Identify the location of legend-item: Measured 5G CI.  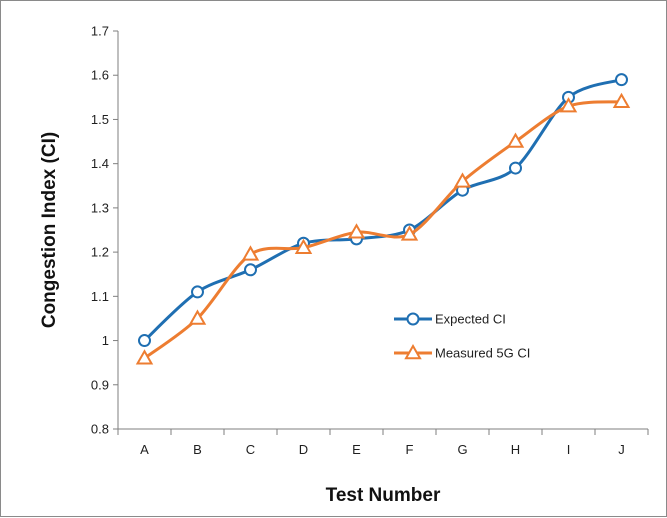
(462, 352).